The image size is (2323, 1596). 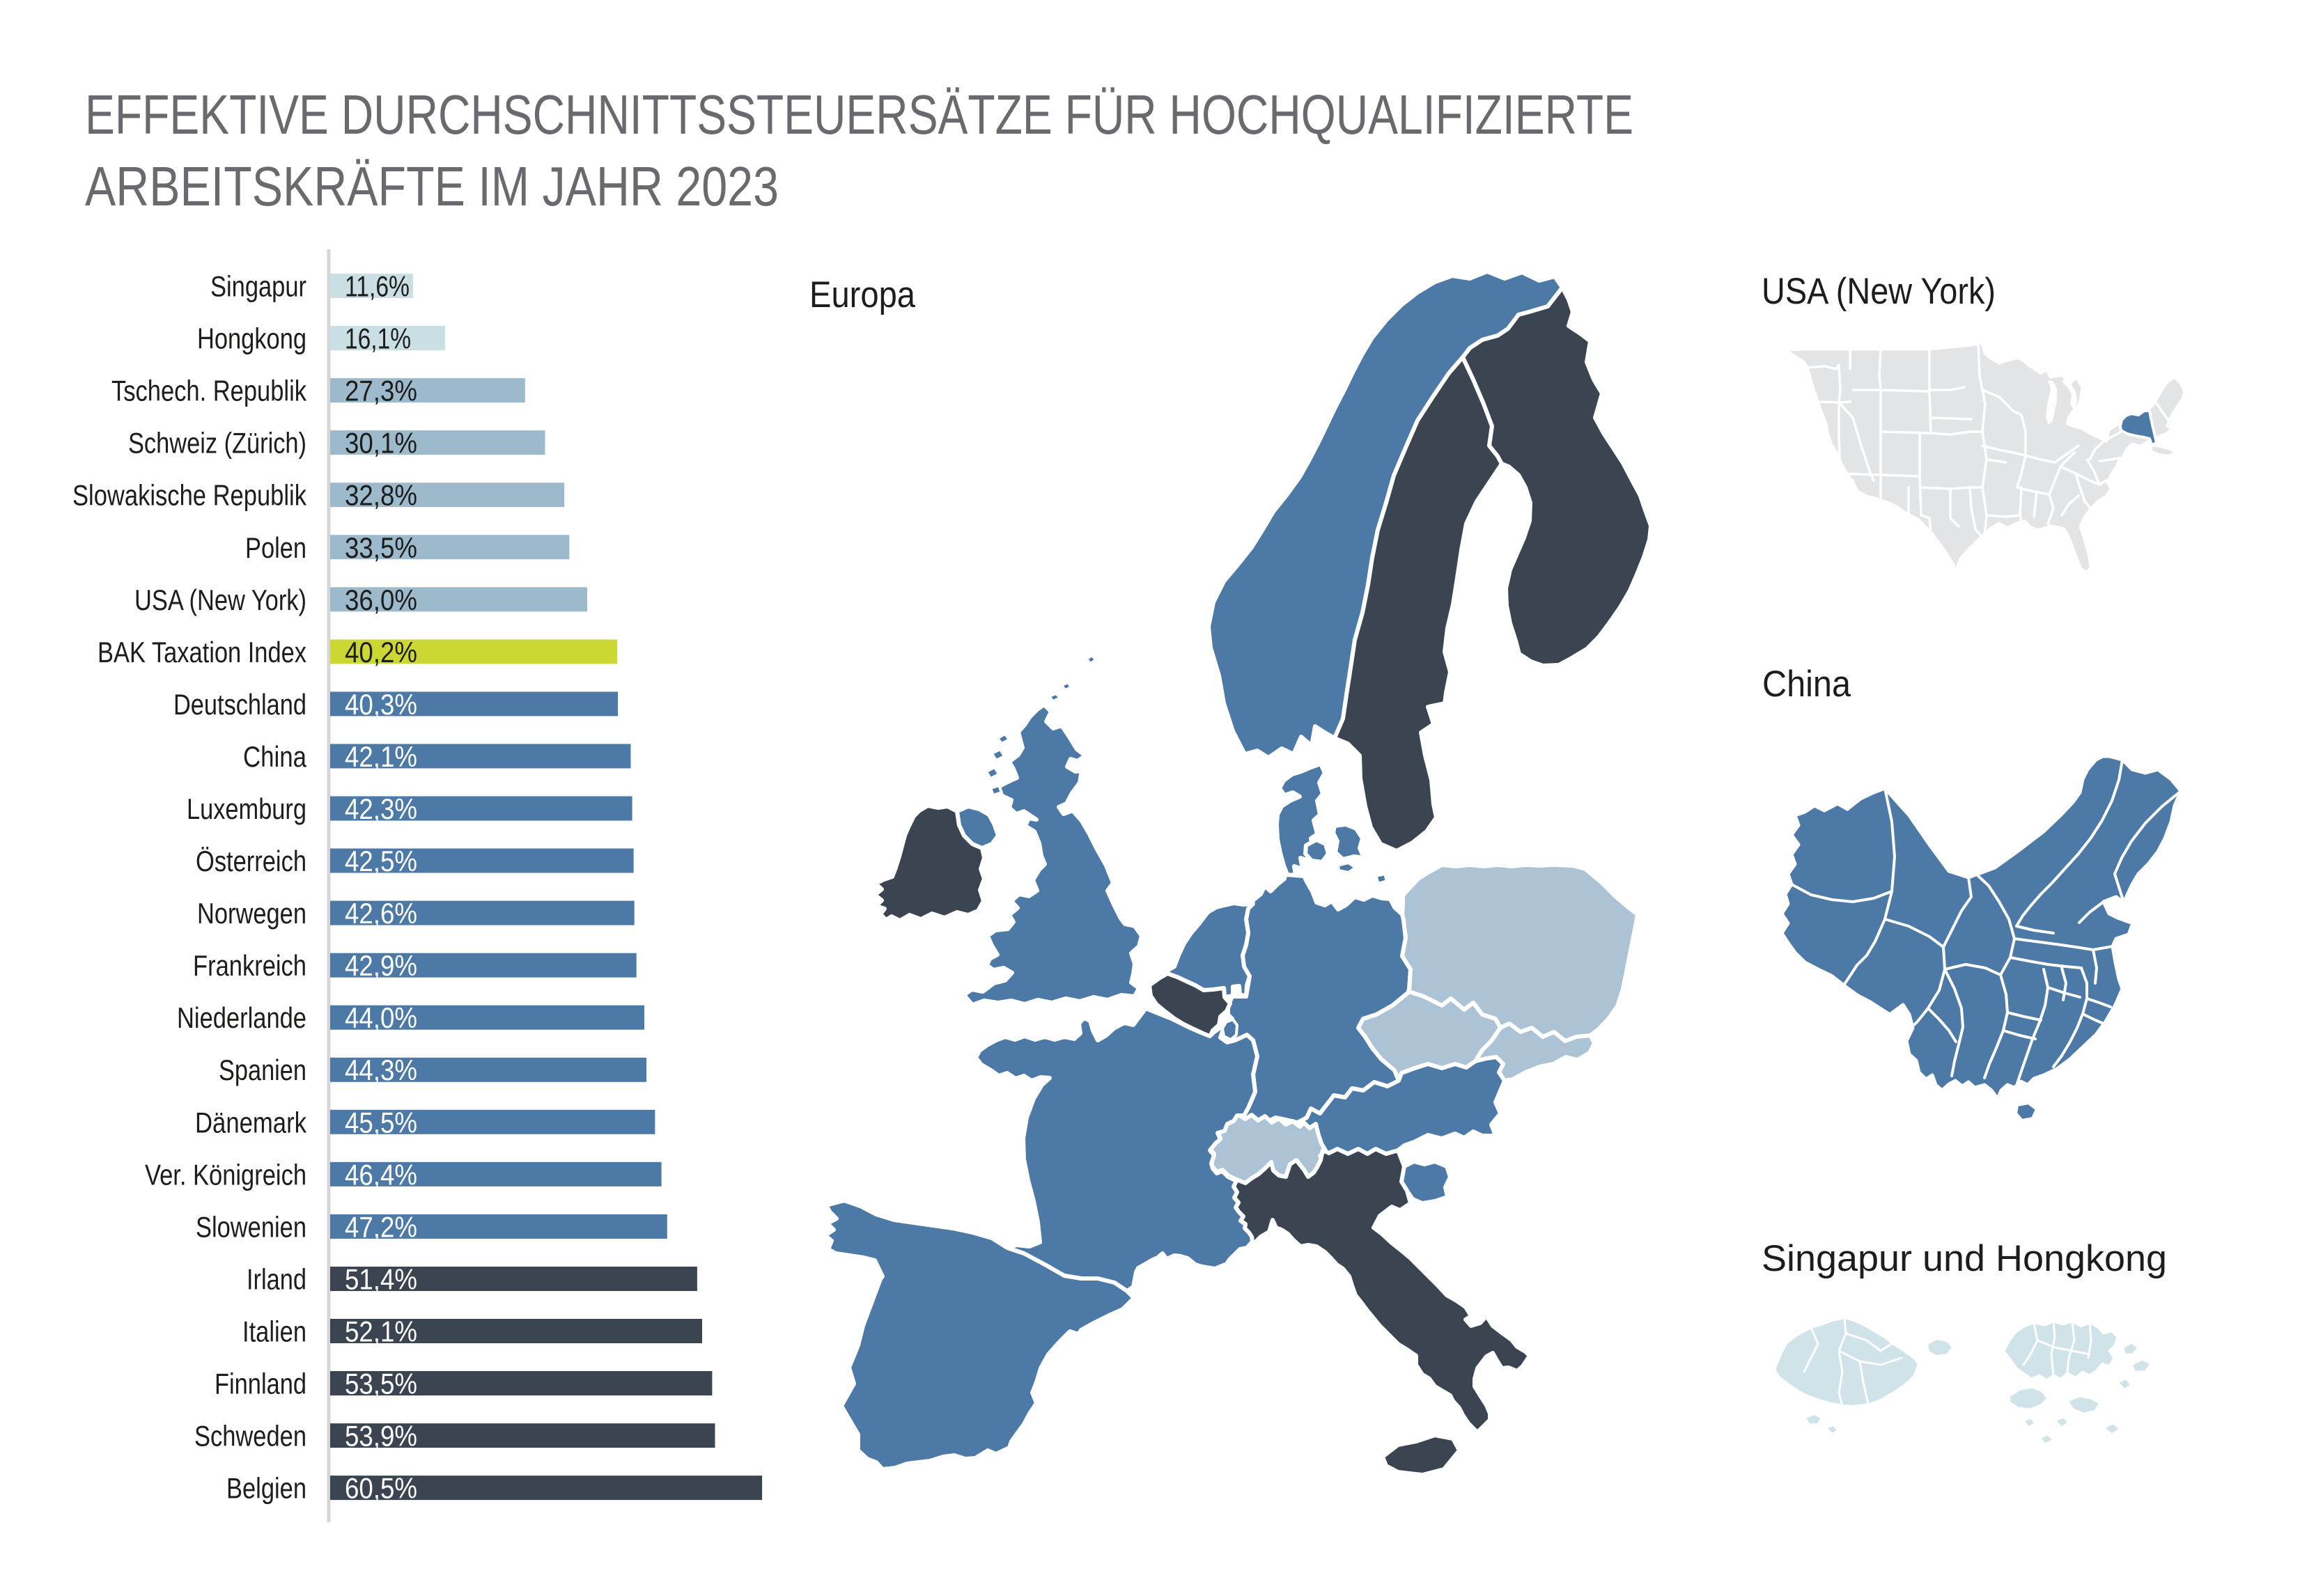 I want to click on svg-text: 53,5%, so click(x=381, y=1384).